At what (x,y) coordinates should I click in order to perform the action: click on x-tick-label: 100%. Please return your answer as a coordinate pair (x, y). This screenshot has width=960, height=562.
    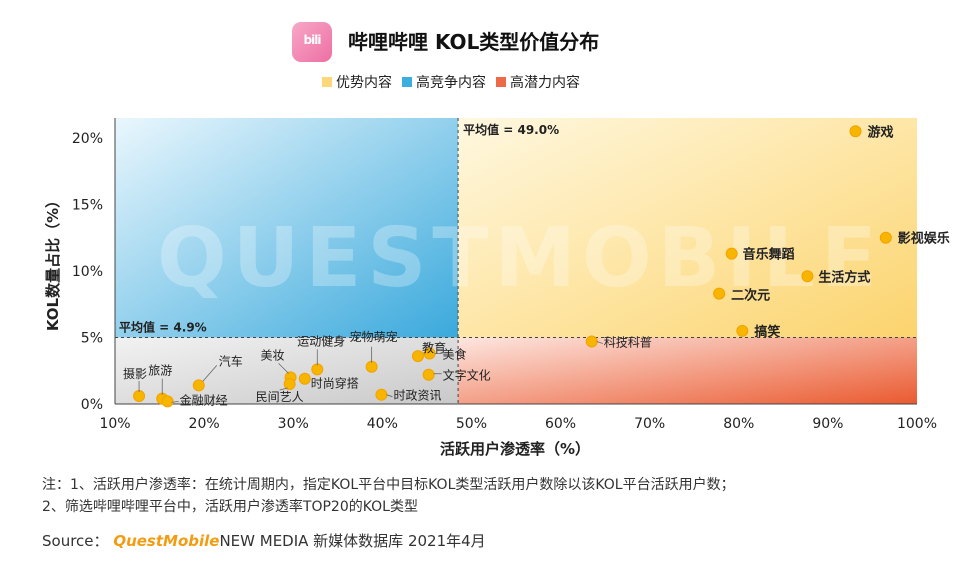
    Looking at the image, I should click on (917, 424).